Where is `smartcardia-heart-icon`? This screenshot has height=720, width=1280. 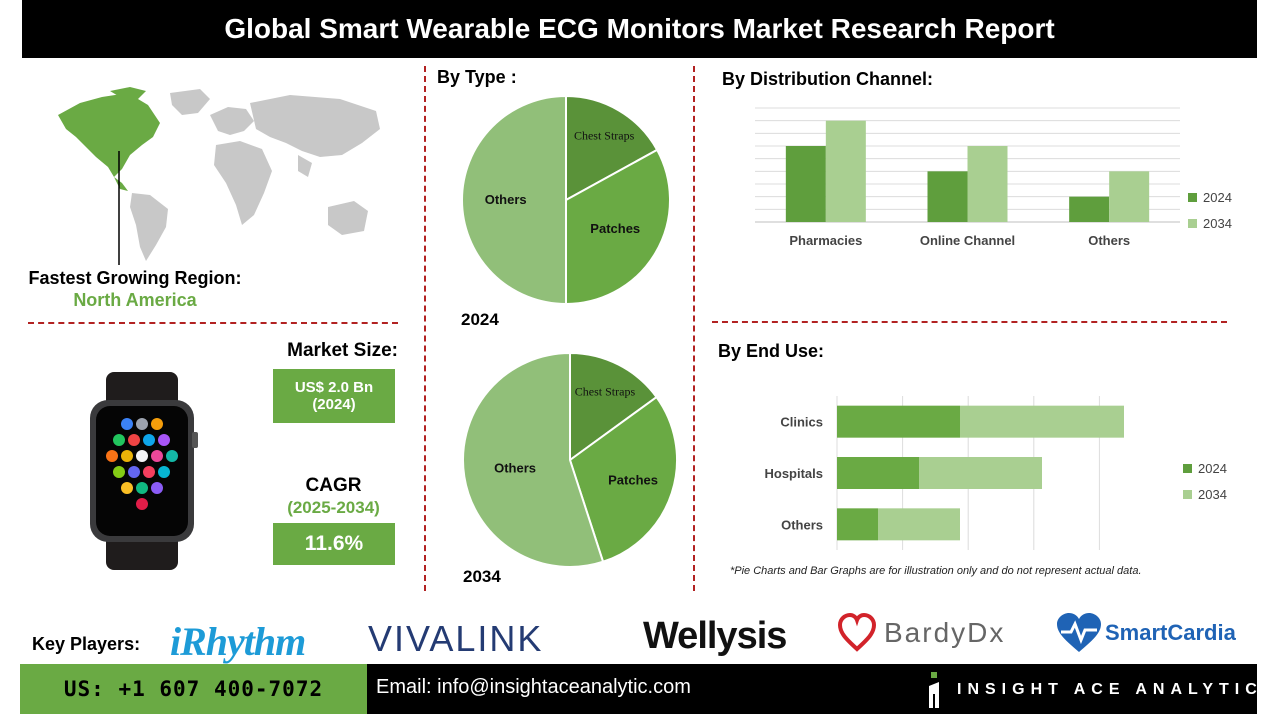
smartcardia-heart-icon is located at coordinates (1079, 632).